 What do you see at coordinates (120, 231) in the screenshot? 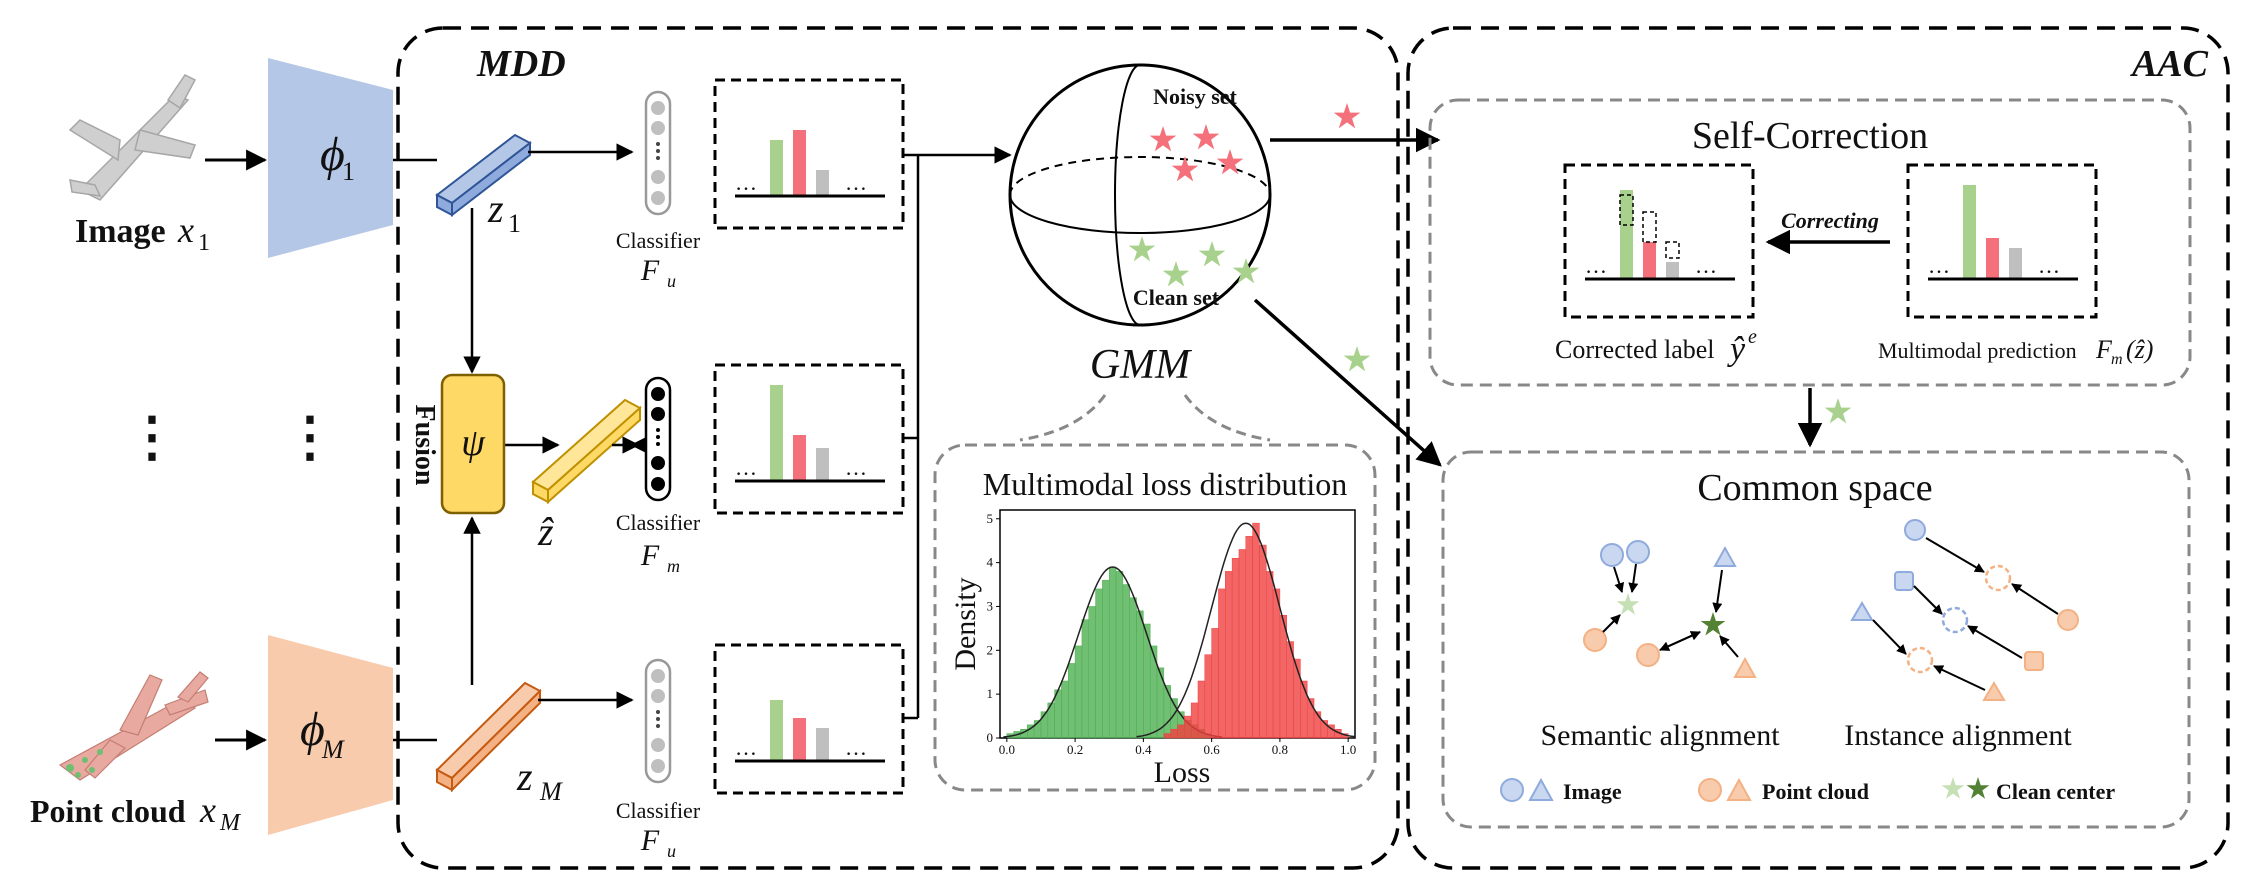
I see `image-label: Image` at bounding box center [120, 231].